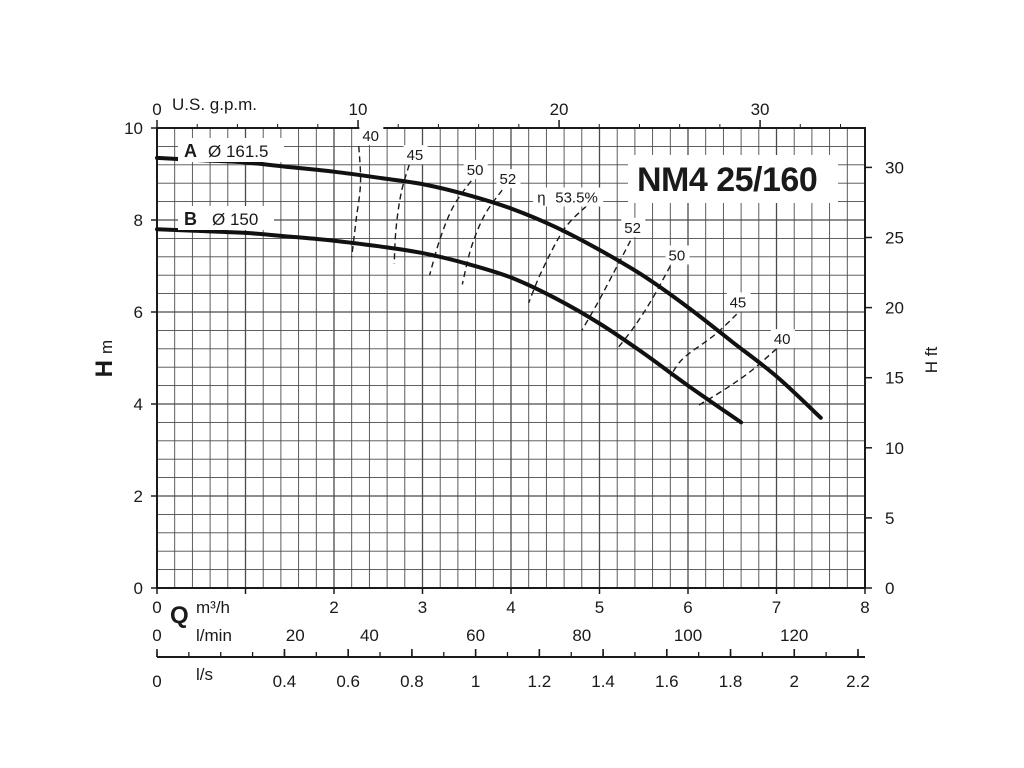 The width and height of the screenshot is (1024, 768). What do you see at coordinates (731, 681) in the screenshot?
I see `x-ls-tick-label: 1.8` at bounding box center [731, 681].